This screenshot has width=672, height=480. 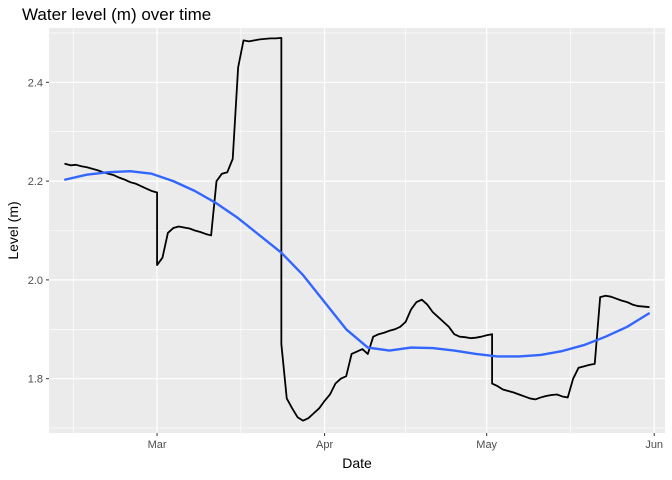 I want to click on x-tick-label: Mar, so click(x=157, y=445).